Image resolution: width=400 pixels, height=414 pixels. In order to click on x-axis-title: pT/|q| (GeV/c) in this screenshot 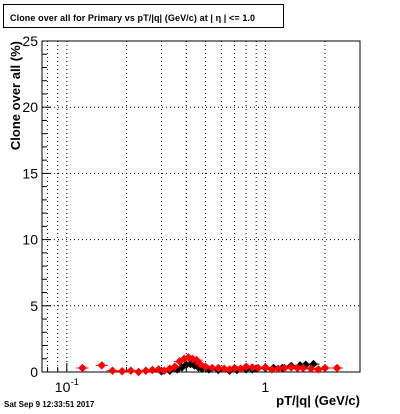, I will do `click(318, 400)`.